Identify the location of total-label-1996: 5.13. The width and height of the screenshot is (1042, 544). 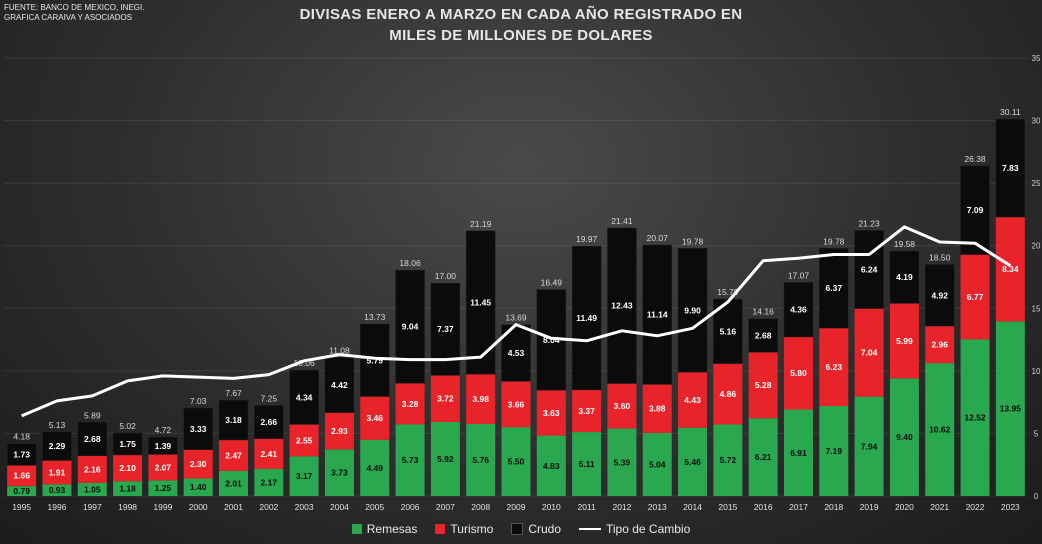
(57, 425).